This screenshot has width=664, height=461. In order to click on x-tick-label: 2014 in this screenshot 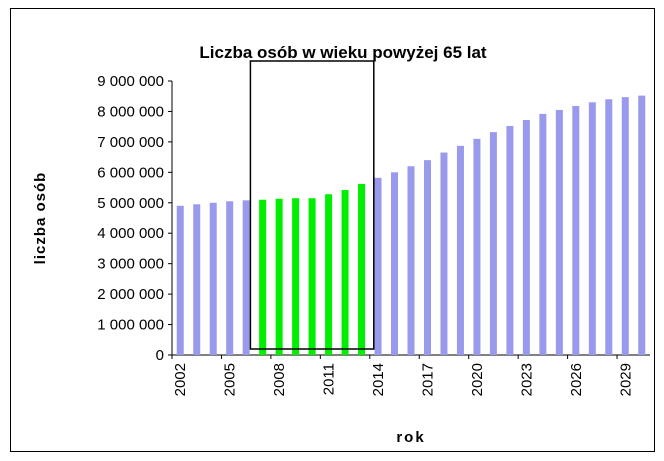, I will do `click(378, 379)`.